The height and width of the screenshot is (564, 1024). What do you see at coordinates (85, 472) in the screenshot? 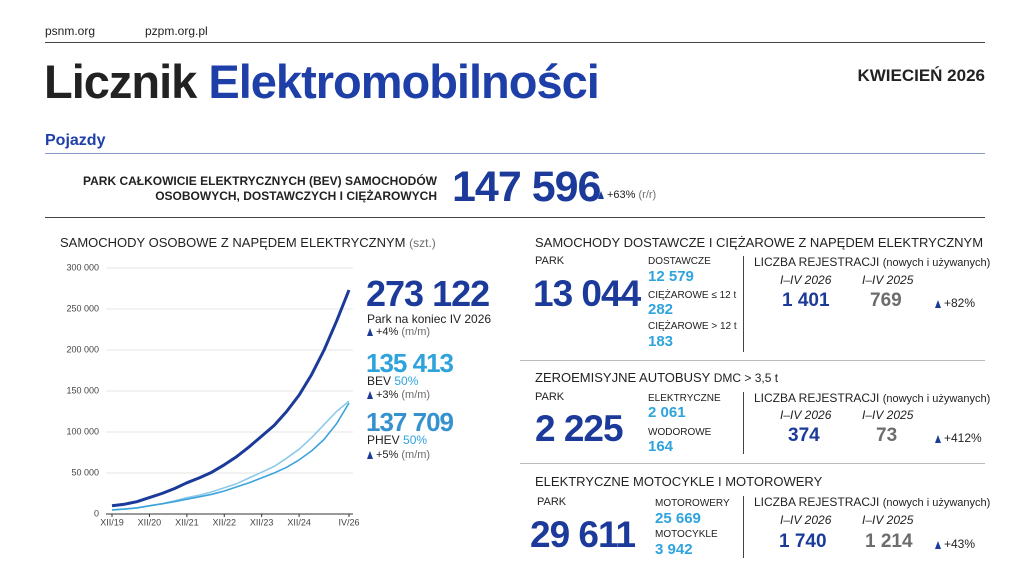
I see `y-tick-label: 50 000` at bounding box center [85, 472].